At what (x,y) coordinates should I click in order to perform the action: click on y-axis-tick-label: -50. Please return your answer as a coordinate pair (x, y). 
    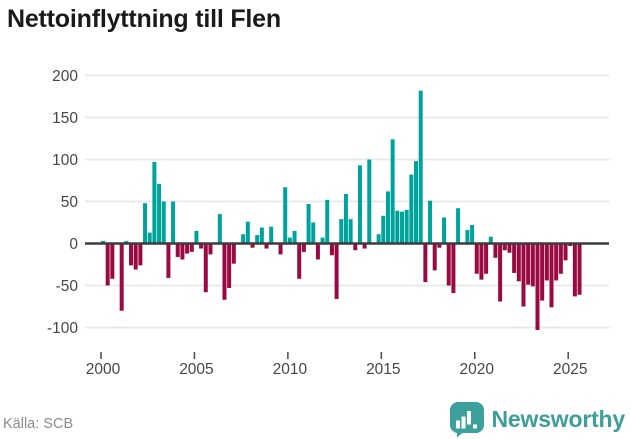
    Looking at the image, I should click on (67, 286).